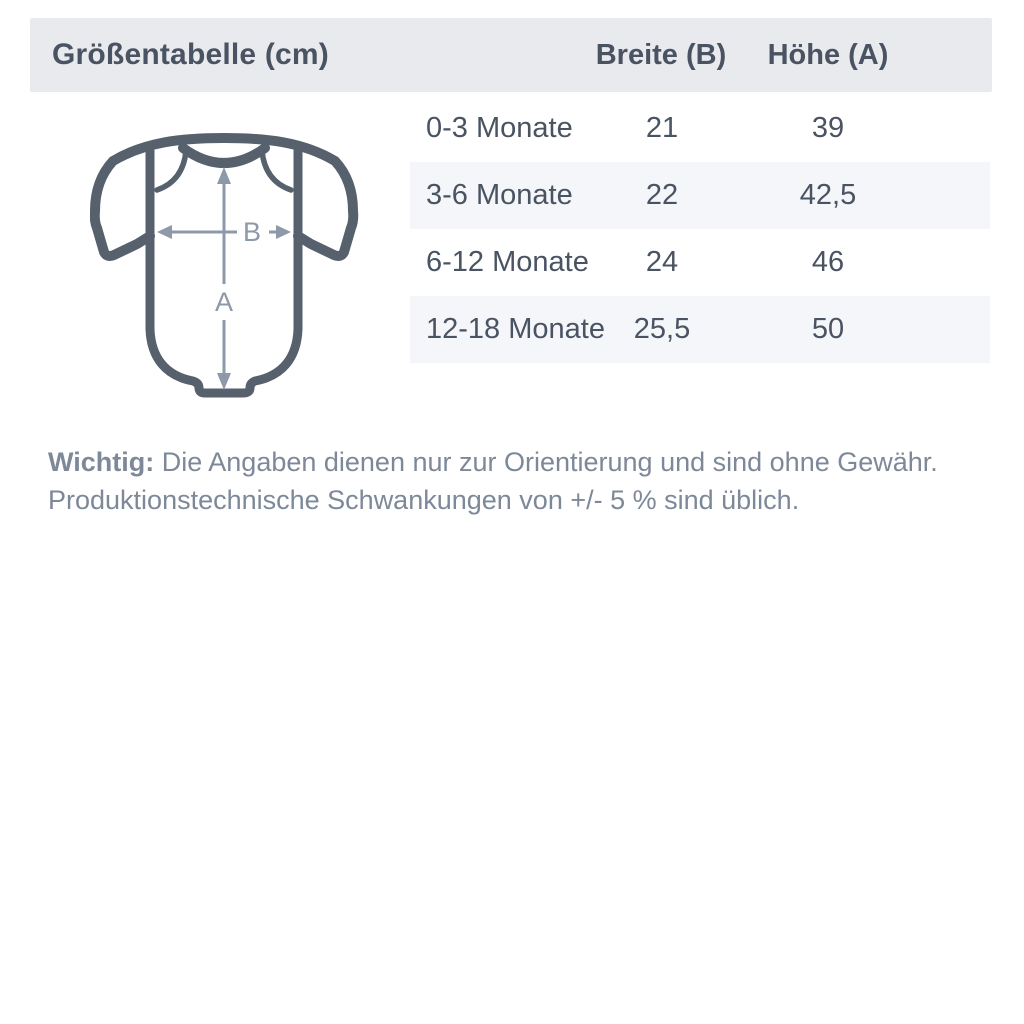  I want to click on shoulder-fold-right, so click(276, 170).